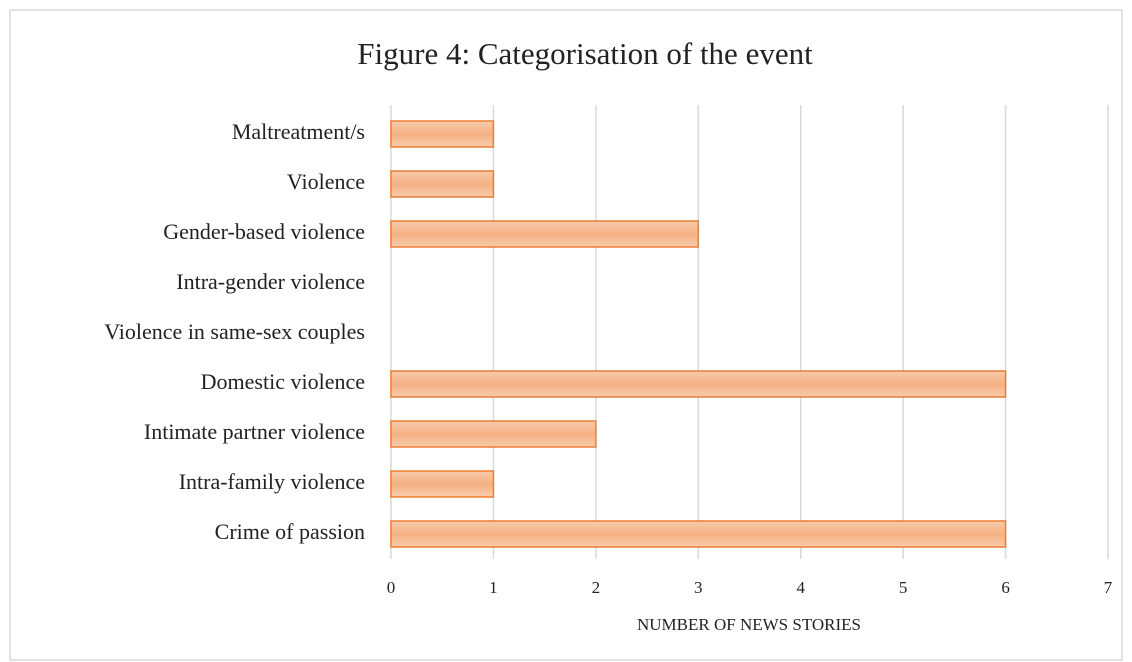 The image size is (1132, 662). I want to click on y-tick-label: Maltreatment/s, so click(298, 131).